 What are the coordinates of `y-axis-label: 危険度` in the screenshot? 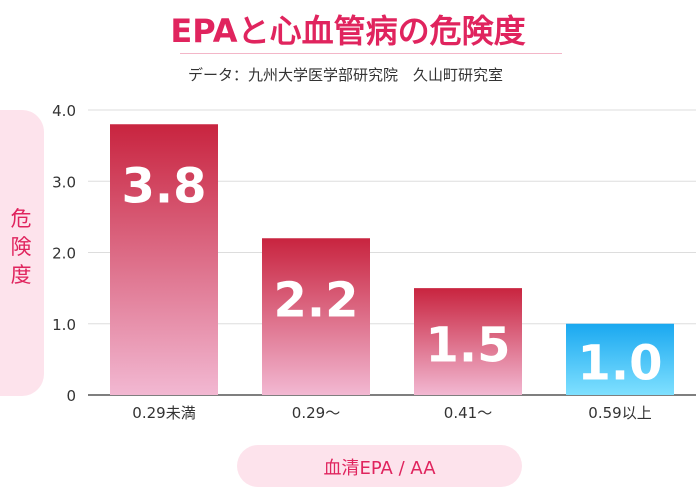 It's located at (21, 247).